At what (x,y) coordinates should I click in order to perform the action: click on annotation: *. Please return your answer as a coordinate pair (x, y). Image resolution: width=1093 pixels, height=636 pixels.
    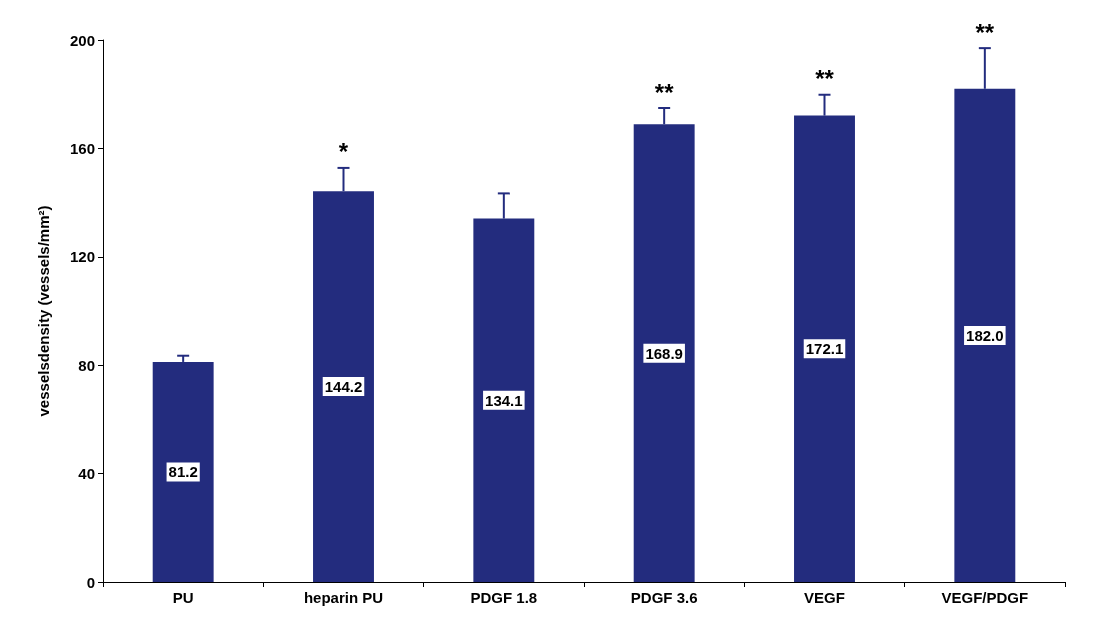
    Looking at the image, I should click on (343, 152).